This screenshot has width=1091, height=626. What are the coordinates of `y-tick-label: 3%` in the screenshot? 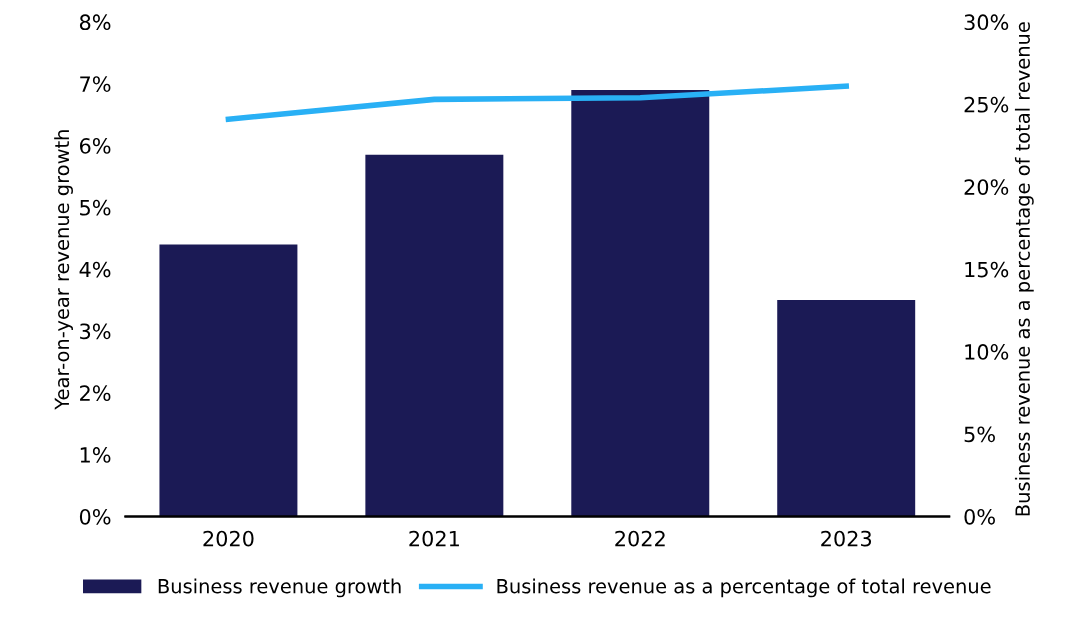 It's located at (95, 331).